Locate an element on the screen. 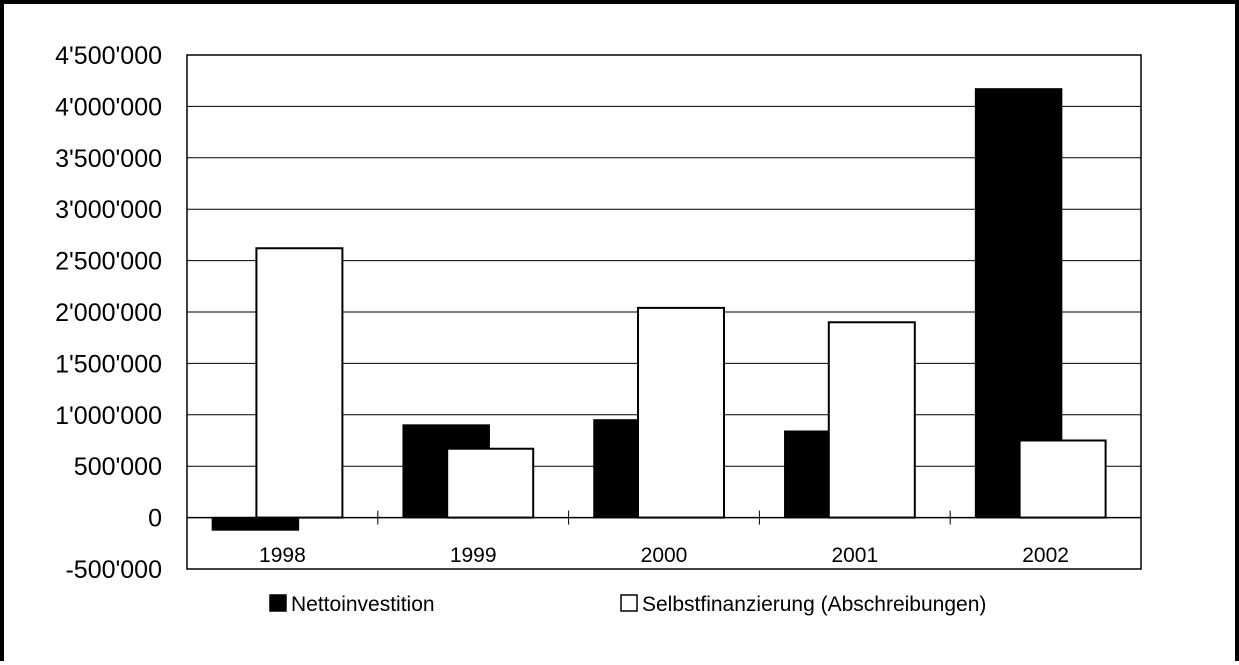 The width and height of the screenshot is (1239, 665). y-tick-label: 4'500'000 is located at coordinates (108, 56).